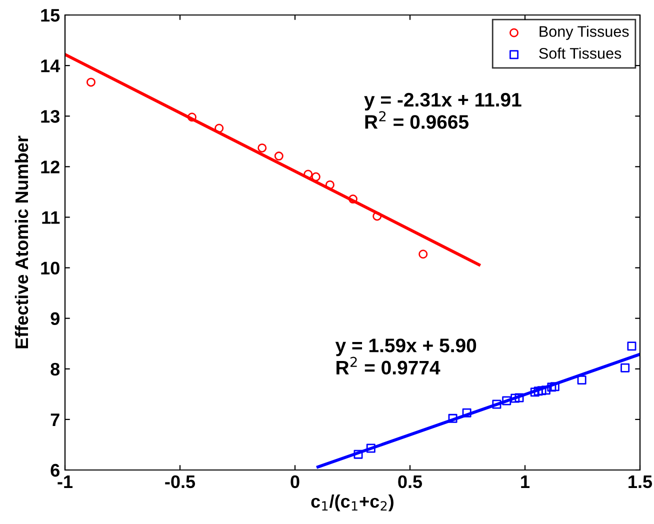  What do you see at coordinates (525, 482) in the screenshot?
I see `x-tick-label: 1` at bounding box center [525, 482].